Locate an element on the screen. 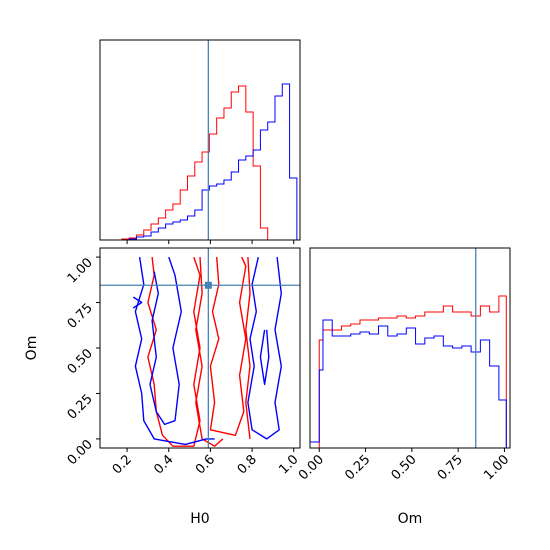 The height and width of the screenshot is (550, 550). h0-om-contour-truth is located at coordinates (200, 348).